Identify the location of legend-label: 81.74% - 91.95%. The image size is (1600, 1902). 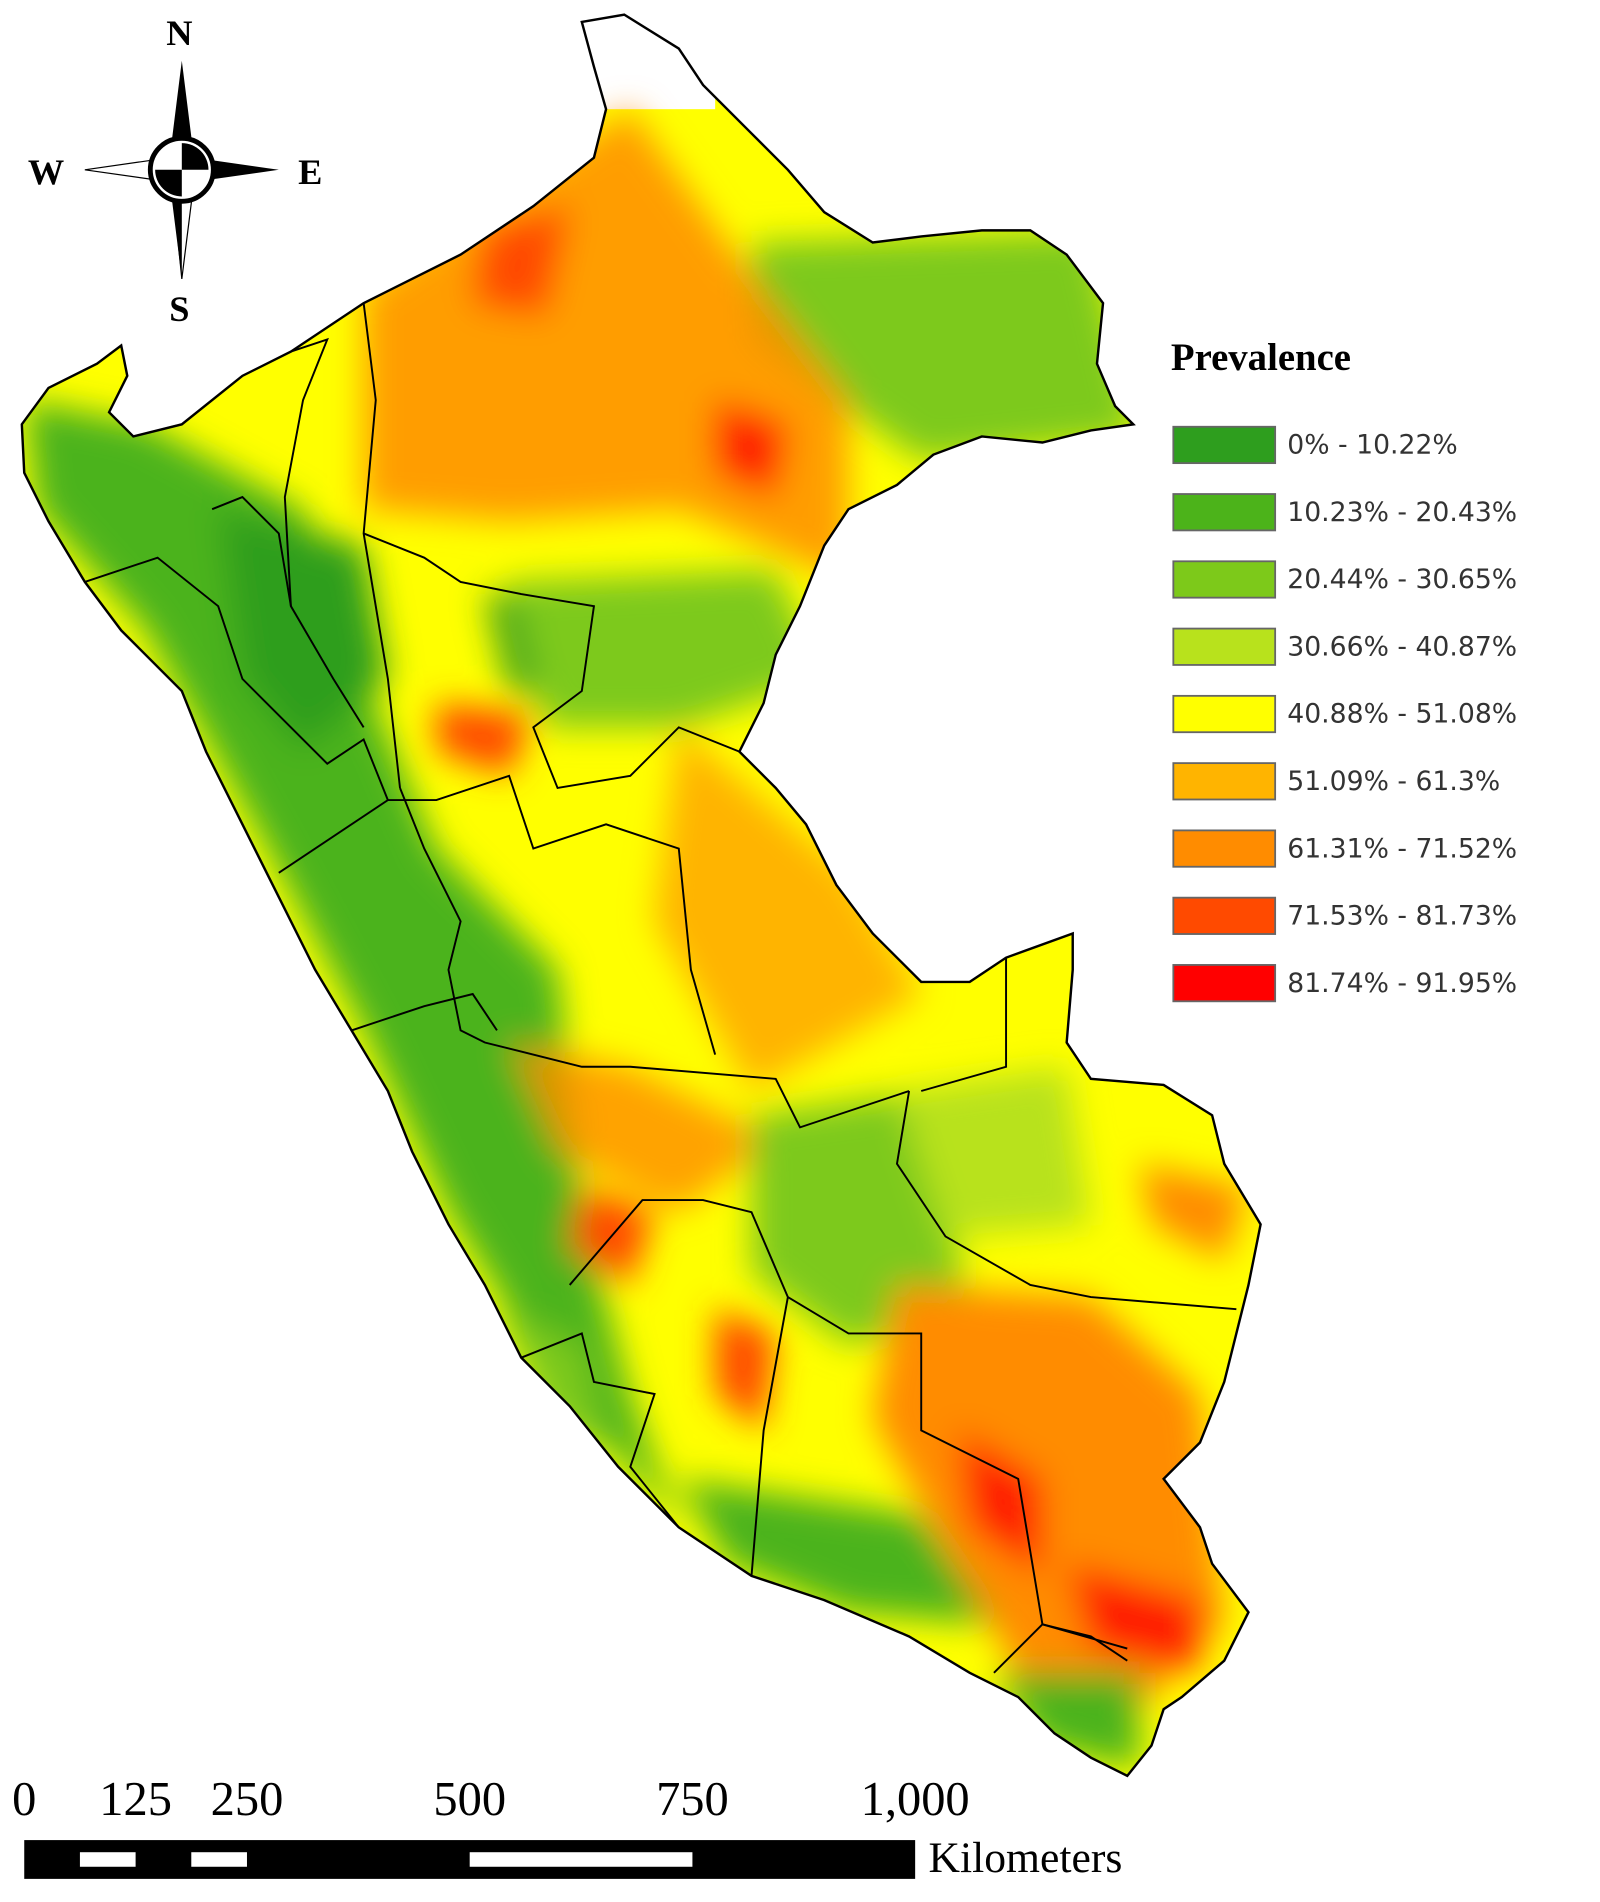
(1402, 983).